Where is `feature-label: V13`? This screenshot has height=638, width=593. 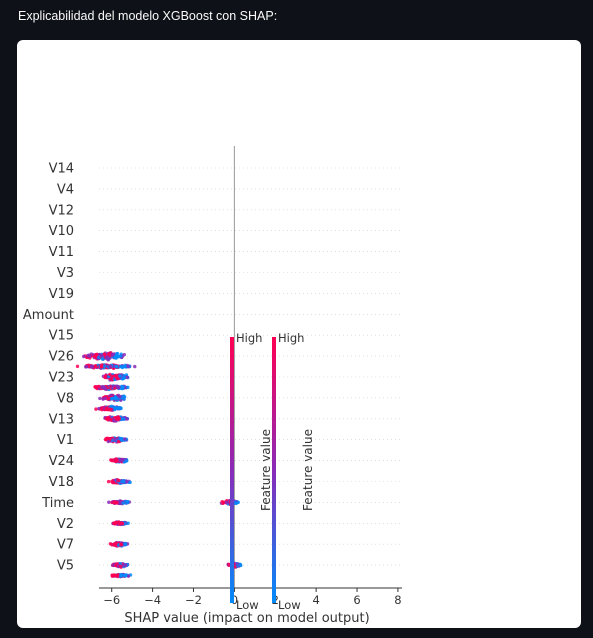 feature-label: V13 is located at coordinates (61, 419).